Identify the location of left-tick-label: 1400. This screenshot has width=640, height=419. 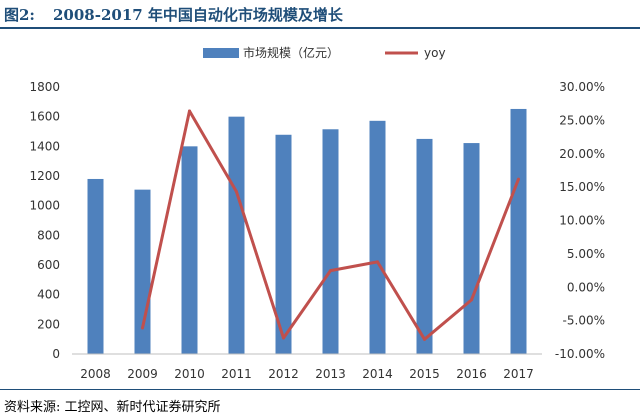
(44, 146).